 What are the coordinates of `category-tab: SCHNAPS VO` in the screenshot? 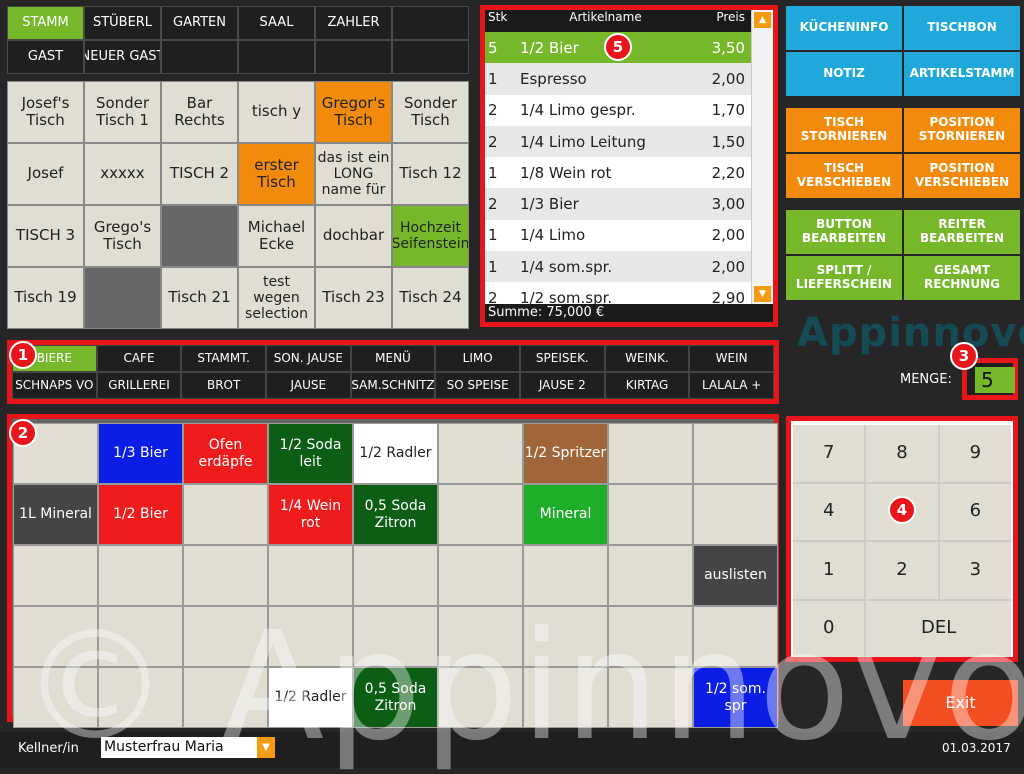 It's located at (54, 385).